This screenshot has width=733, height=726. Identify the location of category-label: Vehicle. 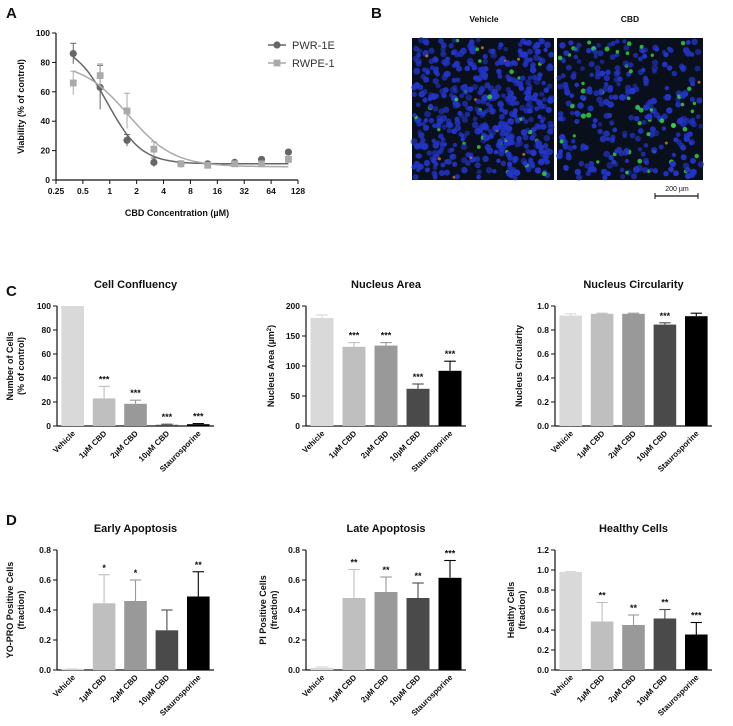
(64, 686).